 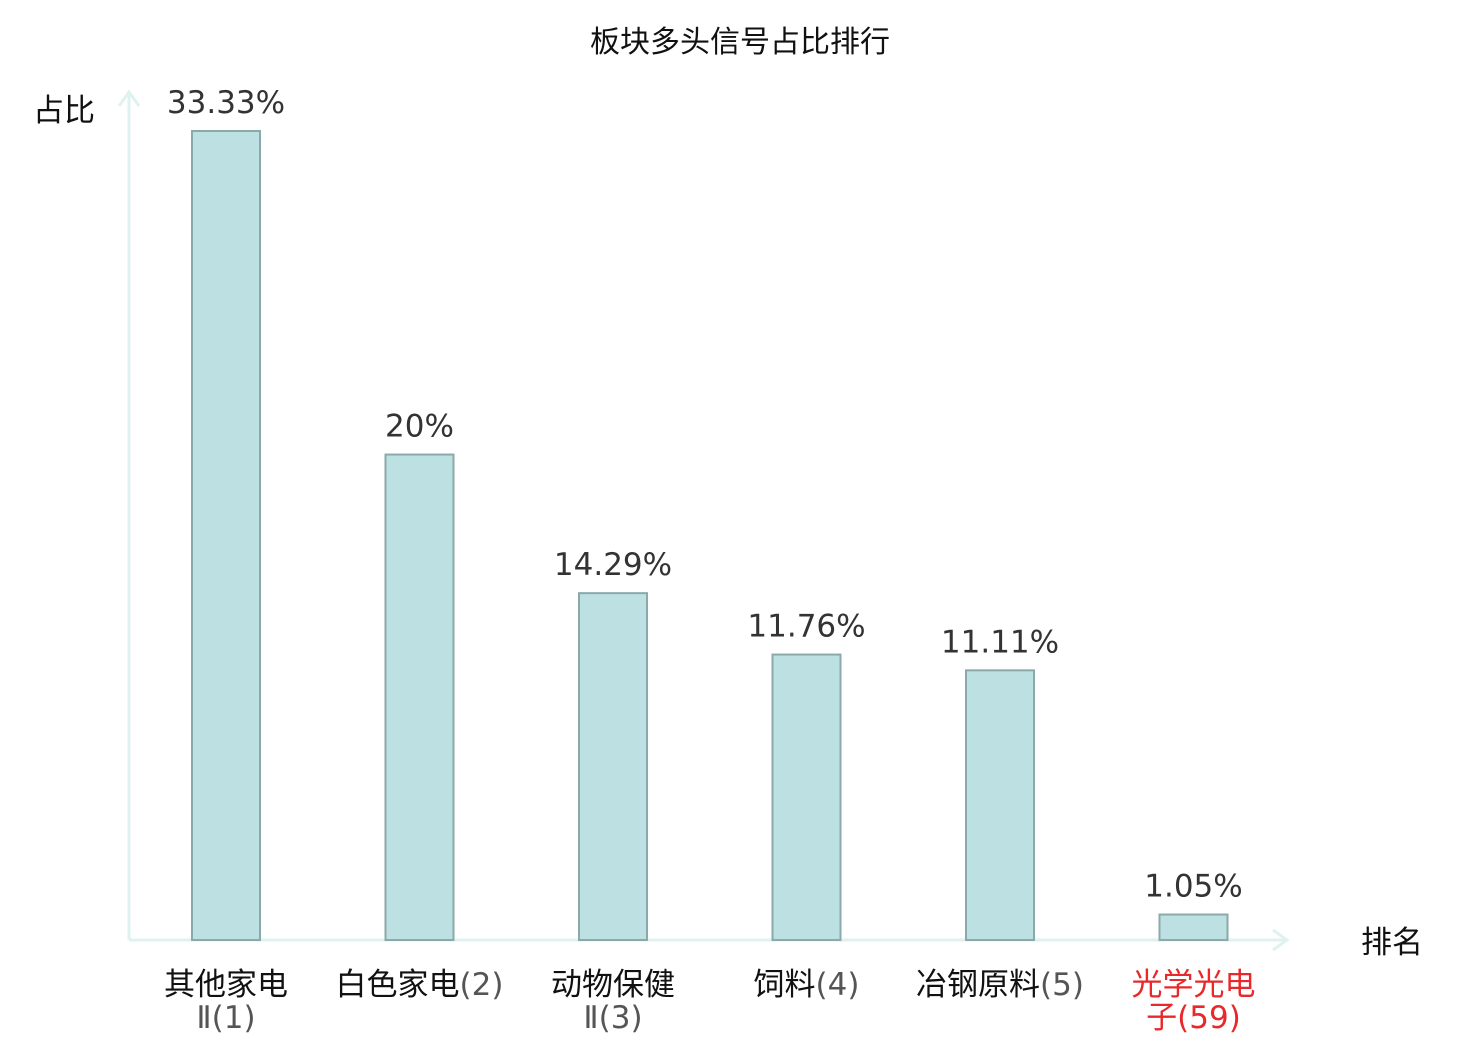 I want to click on value-label-3: 14.29%, so click(x=613, y=565).